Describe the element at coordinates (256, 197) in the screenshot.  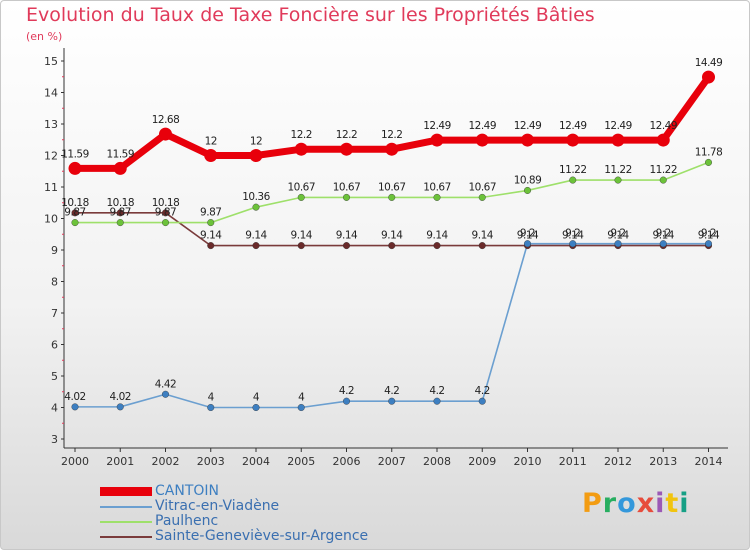
I see `data-label: 10.36` at that location.